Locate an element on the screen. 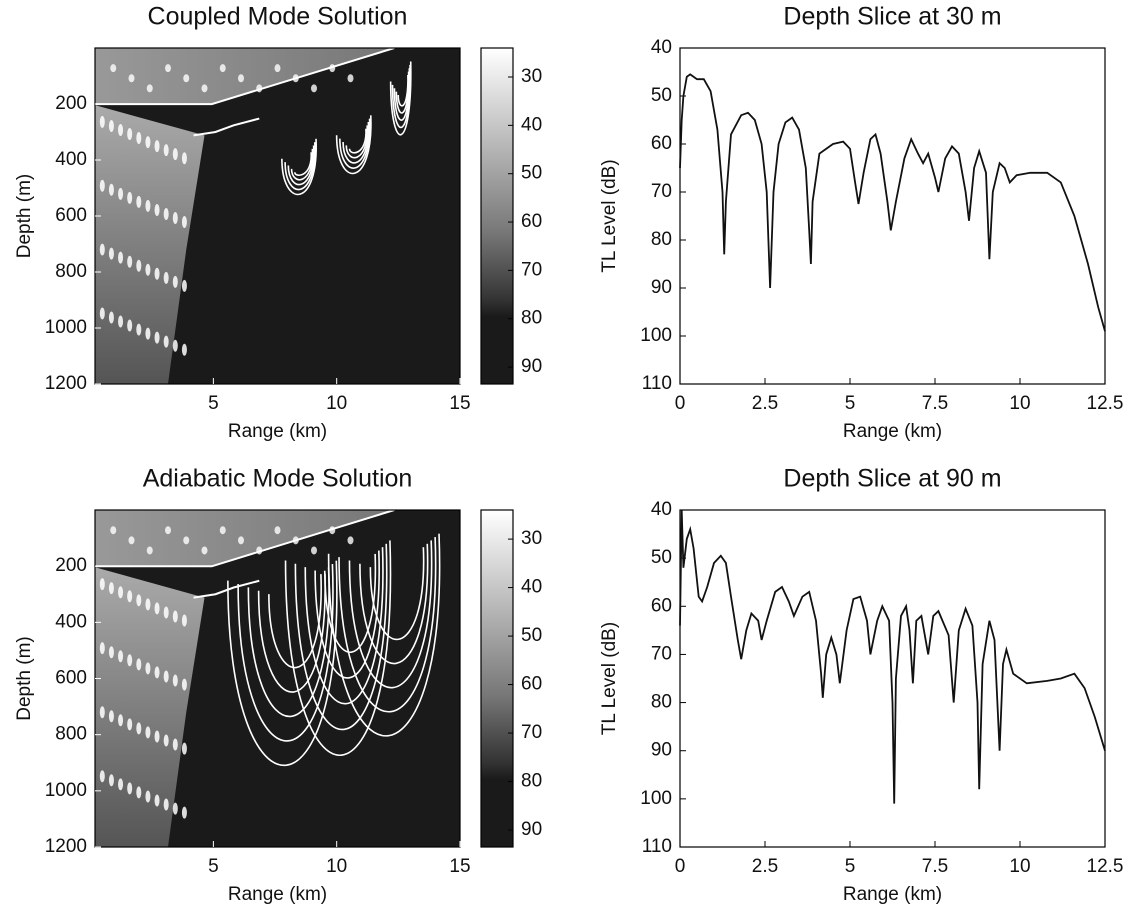 The image size is (1135, 909). colorbar-tick-label: 40 is located at coordinates (531, 124).